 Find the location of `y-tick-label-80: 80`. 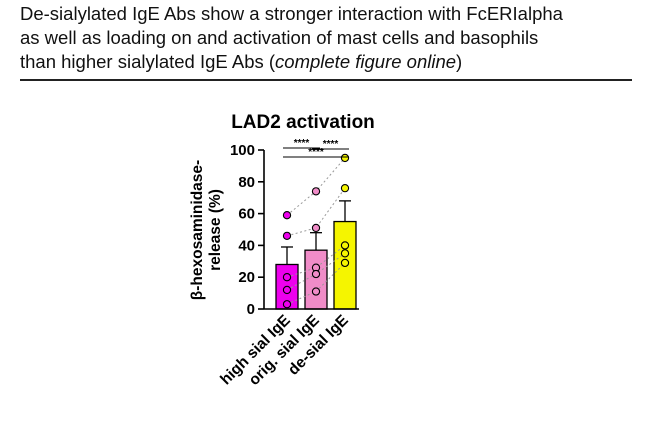

y-tick-label-80: 80 is located at coordinates (246, 182).